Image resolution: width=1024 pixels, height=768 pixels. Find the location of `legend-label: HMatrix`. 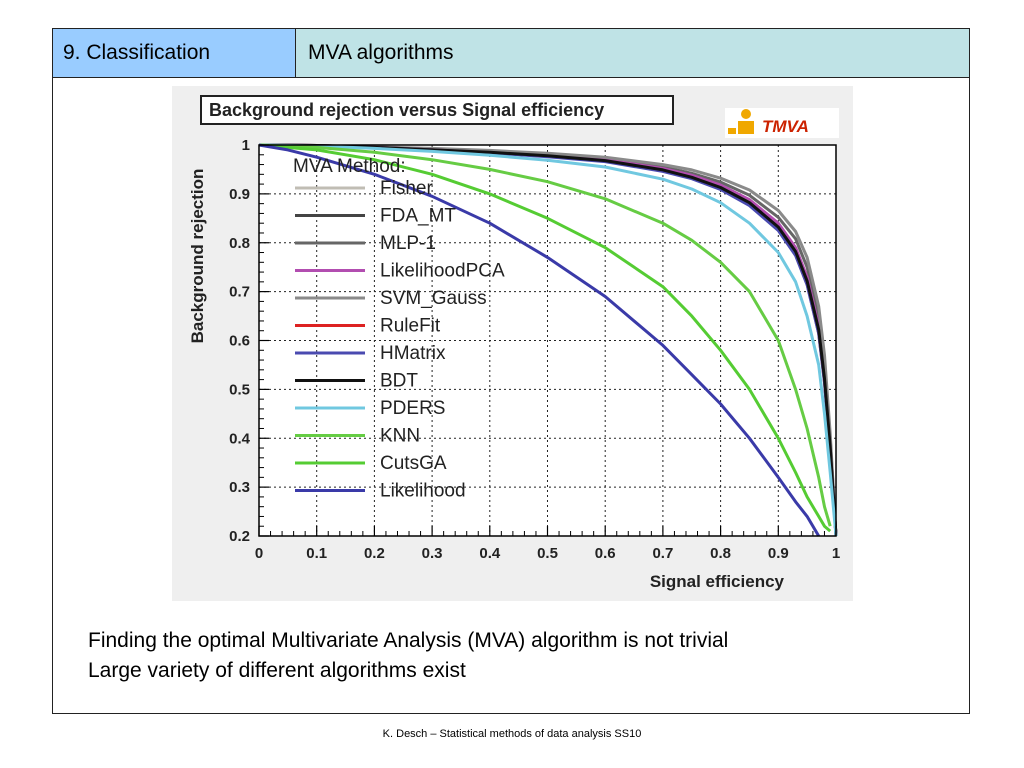

legend-label: HMatrix is located at coordinates (413, 353).